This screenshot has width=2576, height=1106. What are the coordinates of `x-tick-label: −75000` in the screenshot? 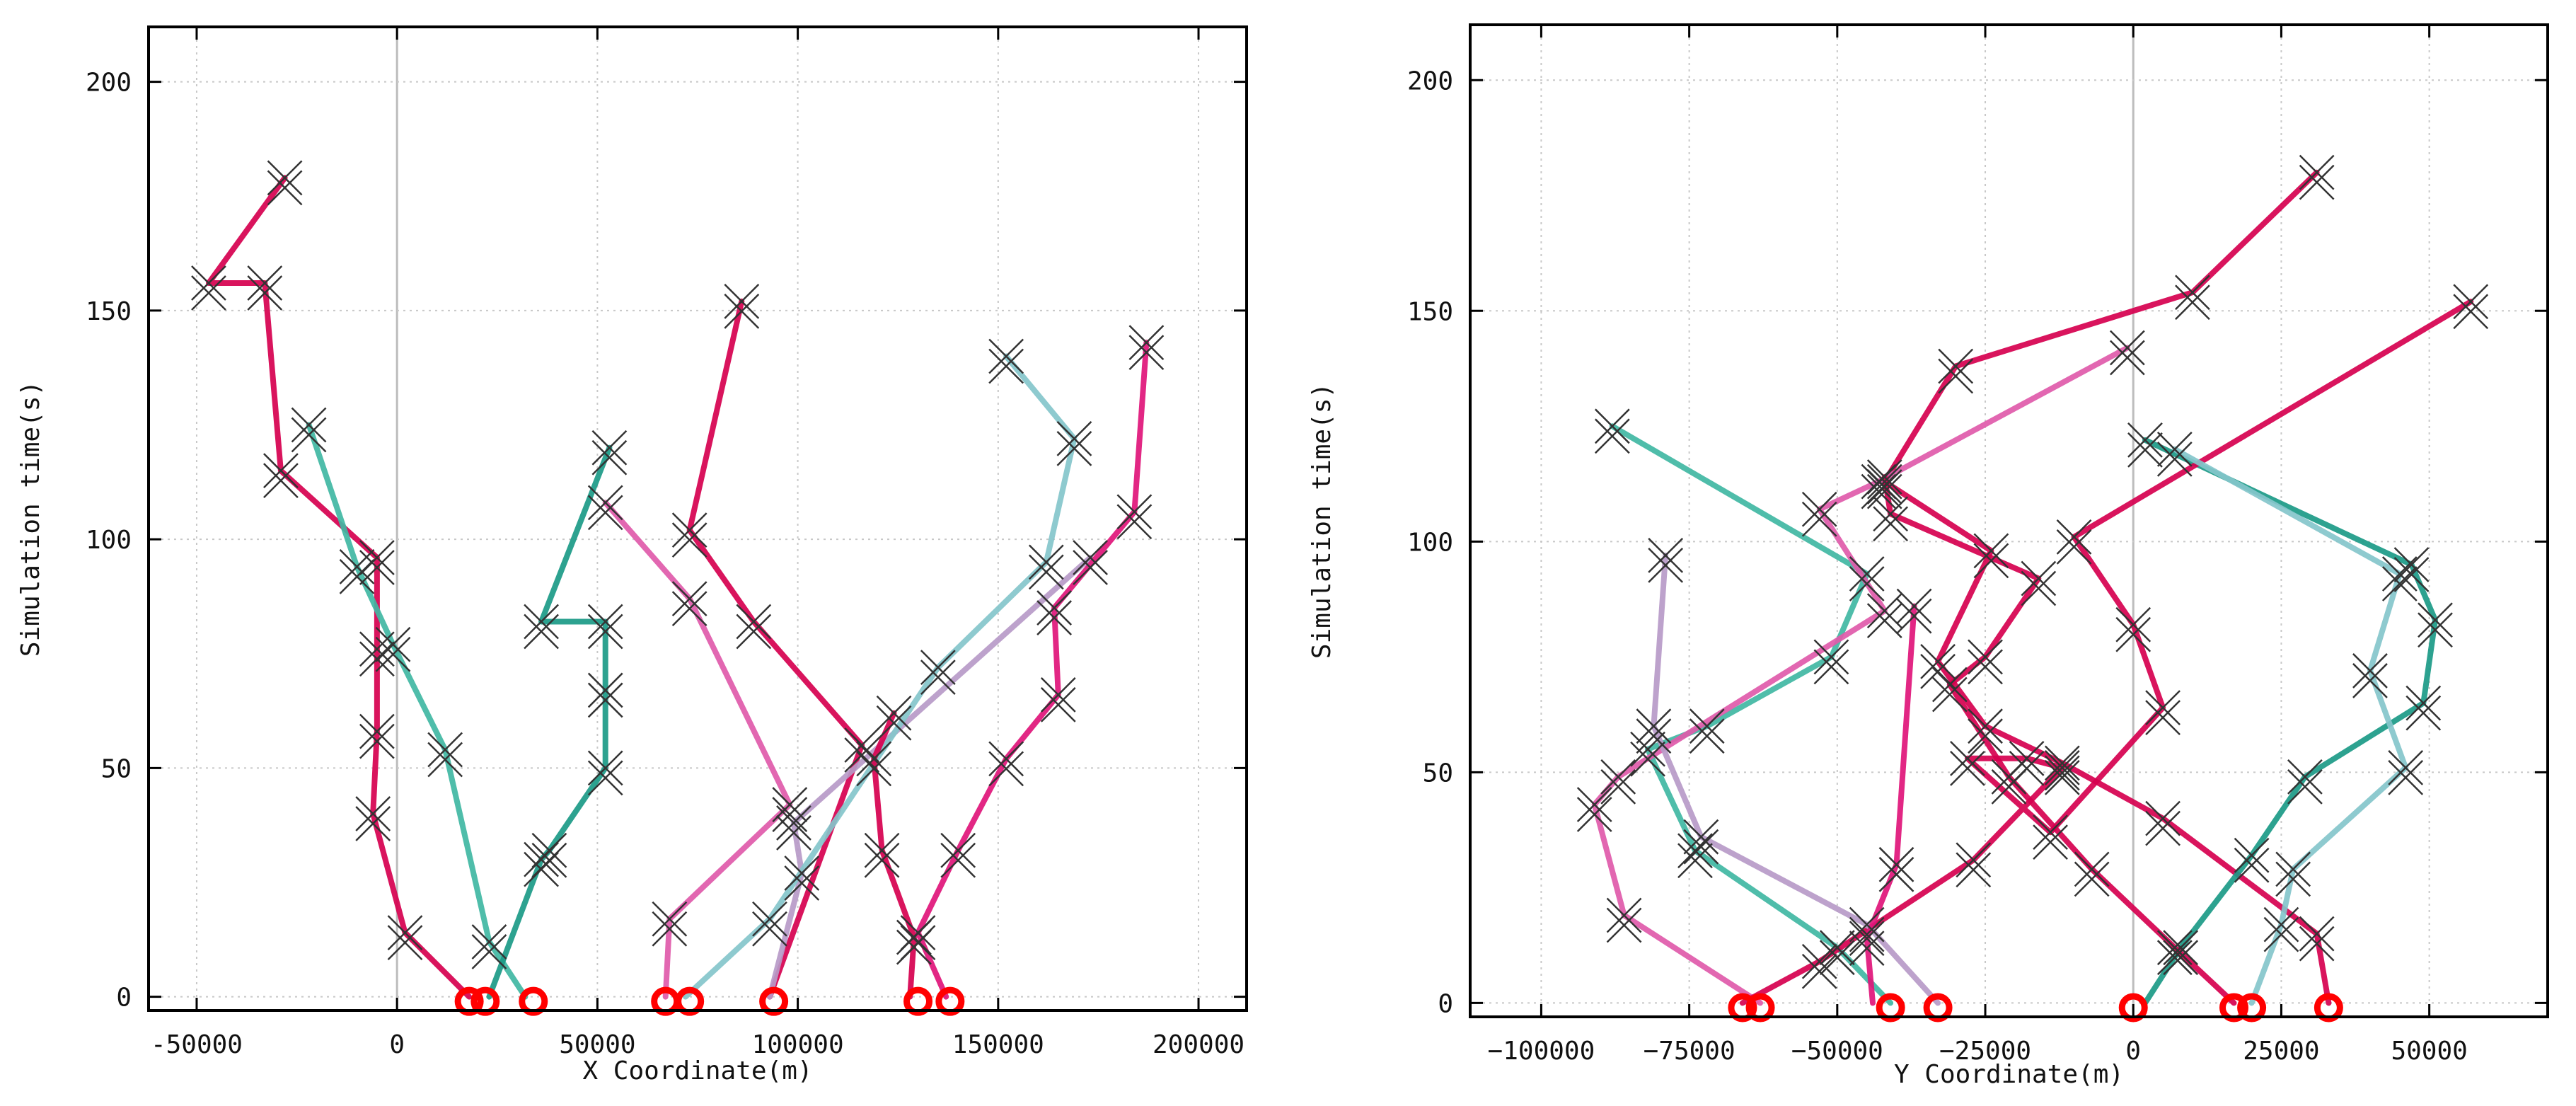 It's located at (1689, 1051).